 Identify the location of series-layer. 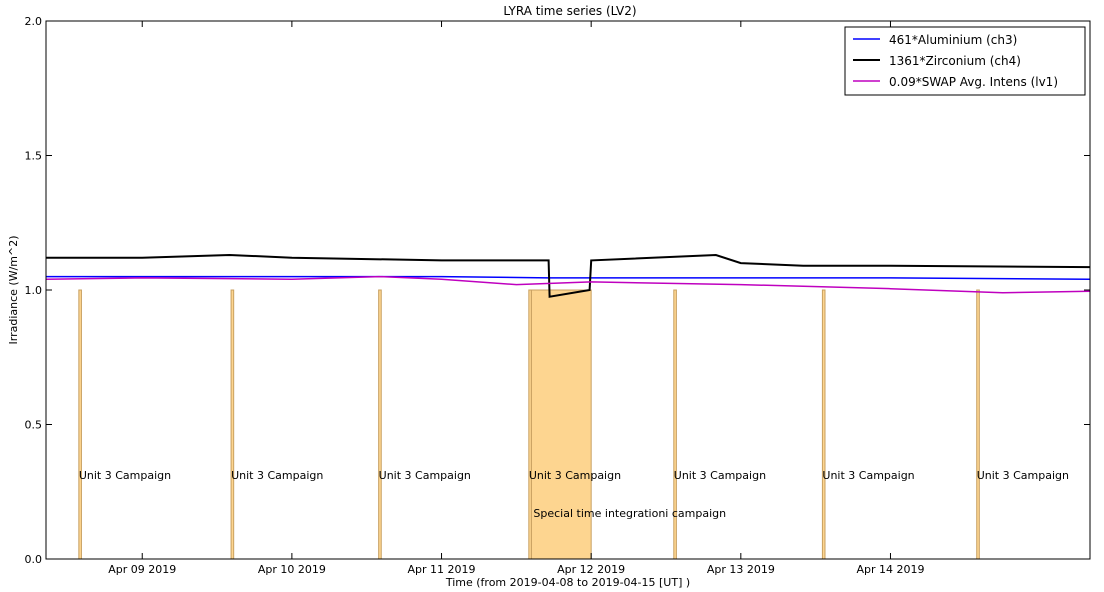
(568, 275).